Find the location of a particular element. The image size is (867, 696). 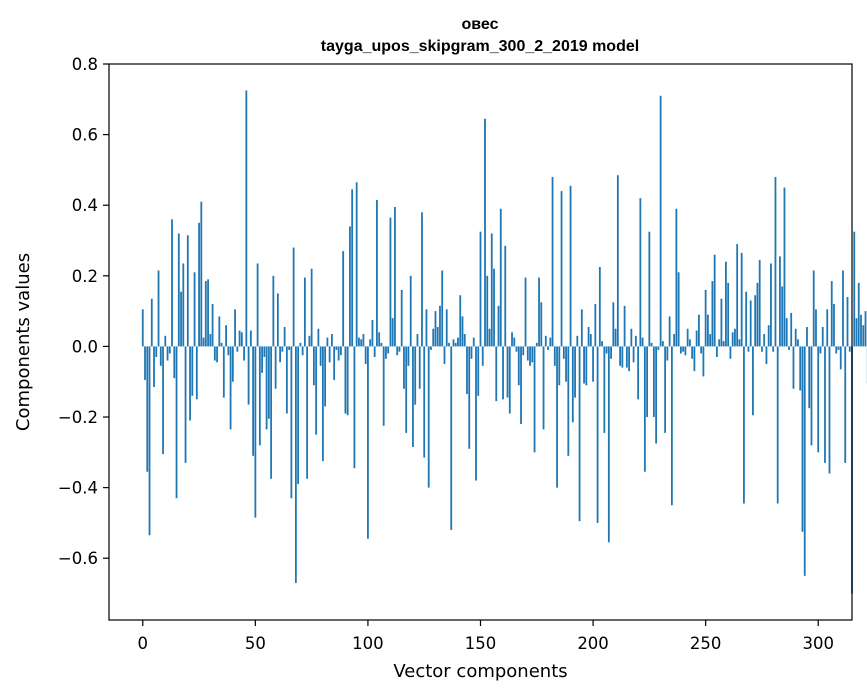

x-tick-label: 300 is located at coordinates (818, 643).